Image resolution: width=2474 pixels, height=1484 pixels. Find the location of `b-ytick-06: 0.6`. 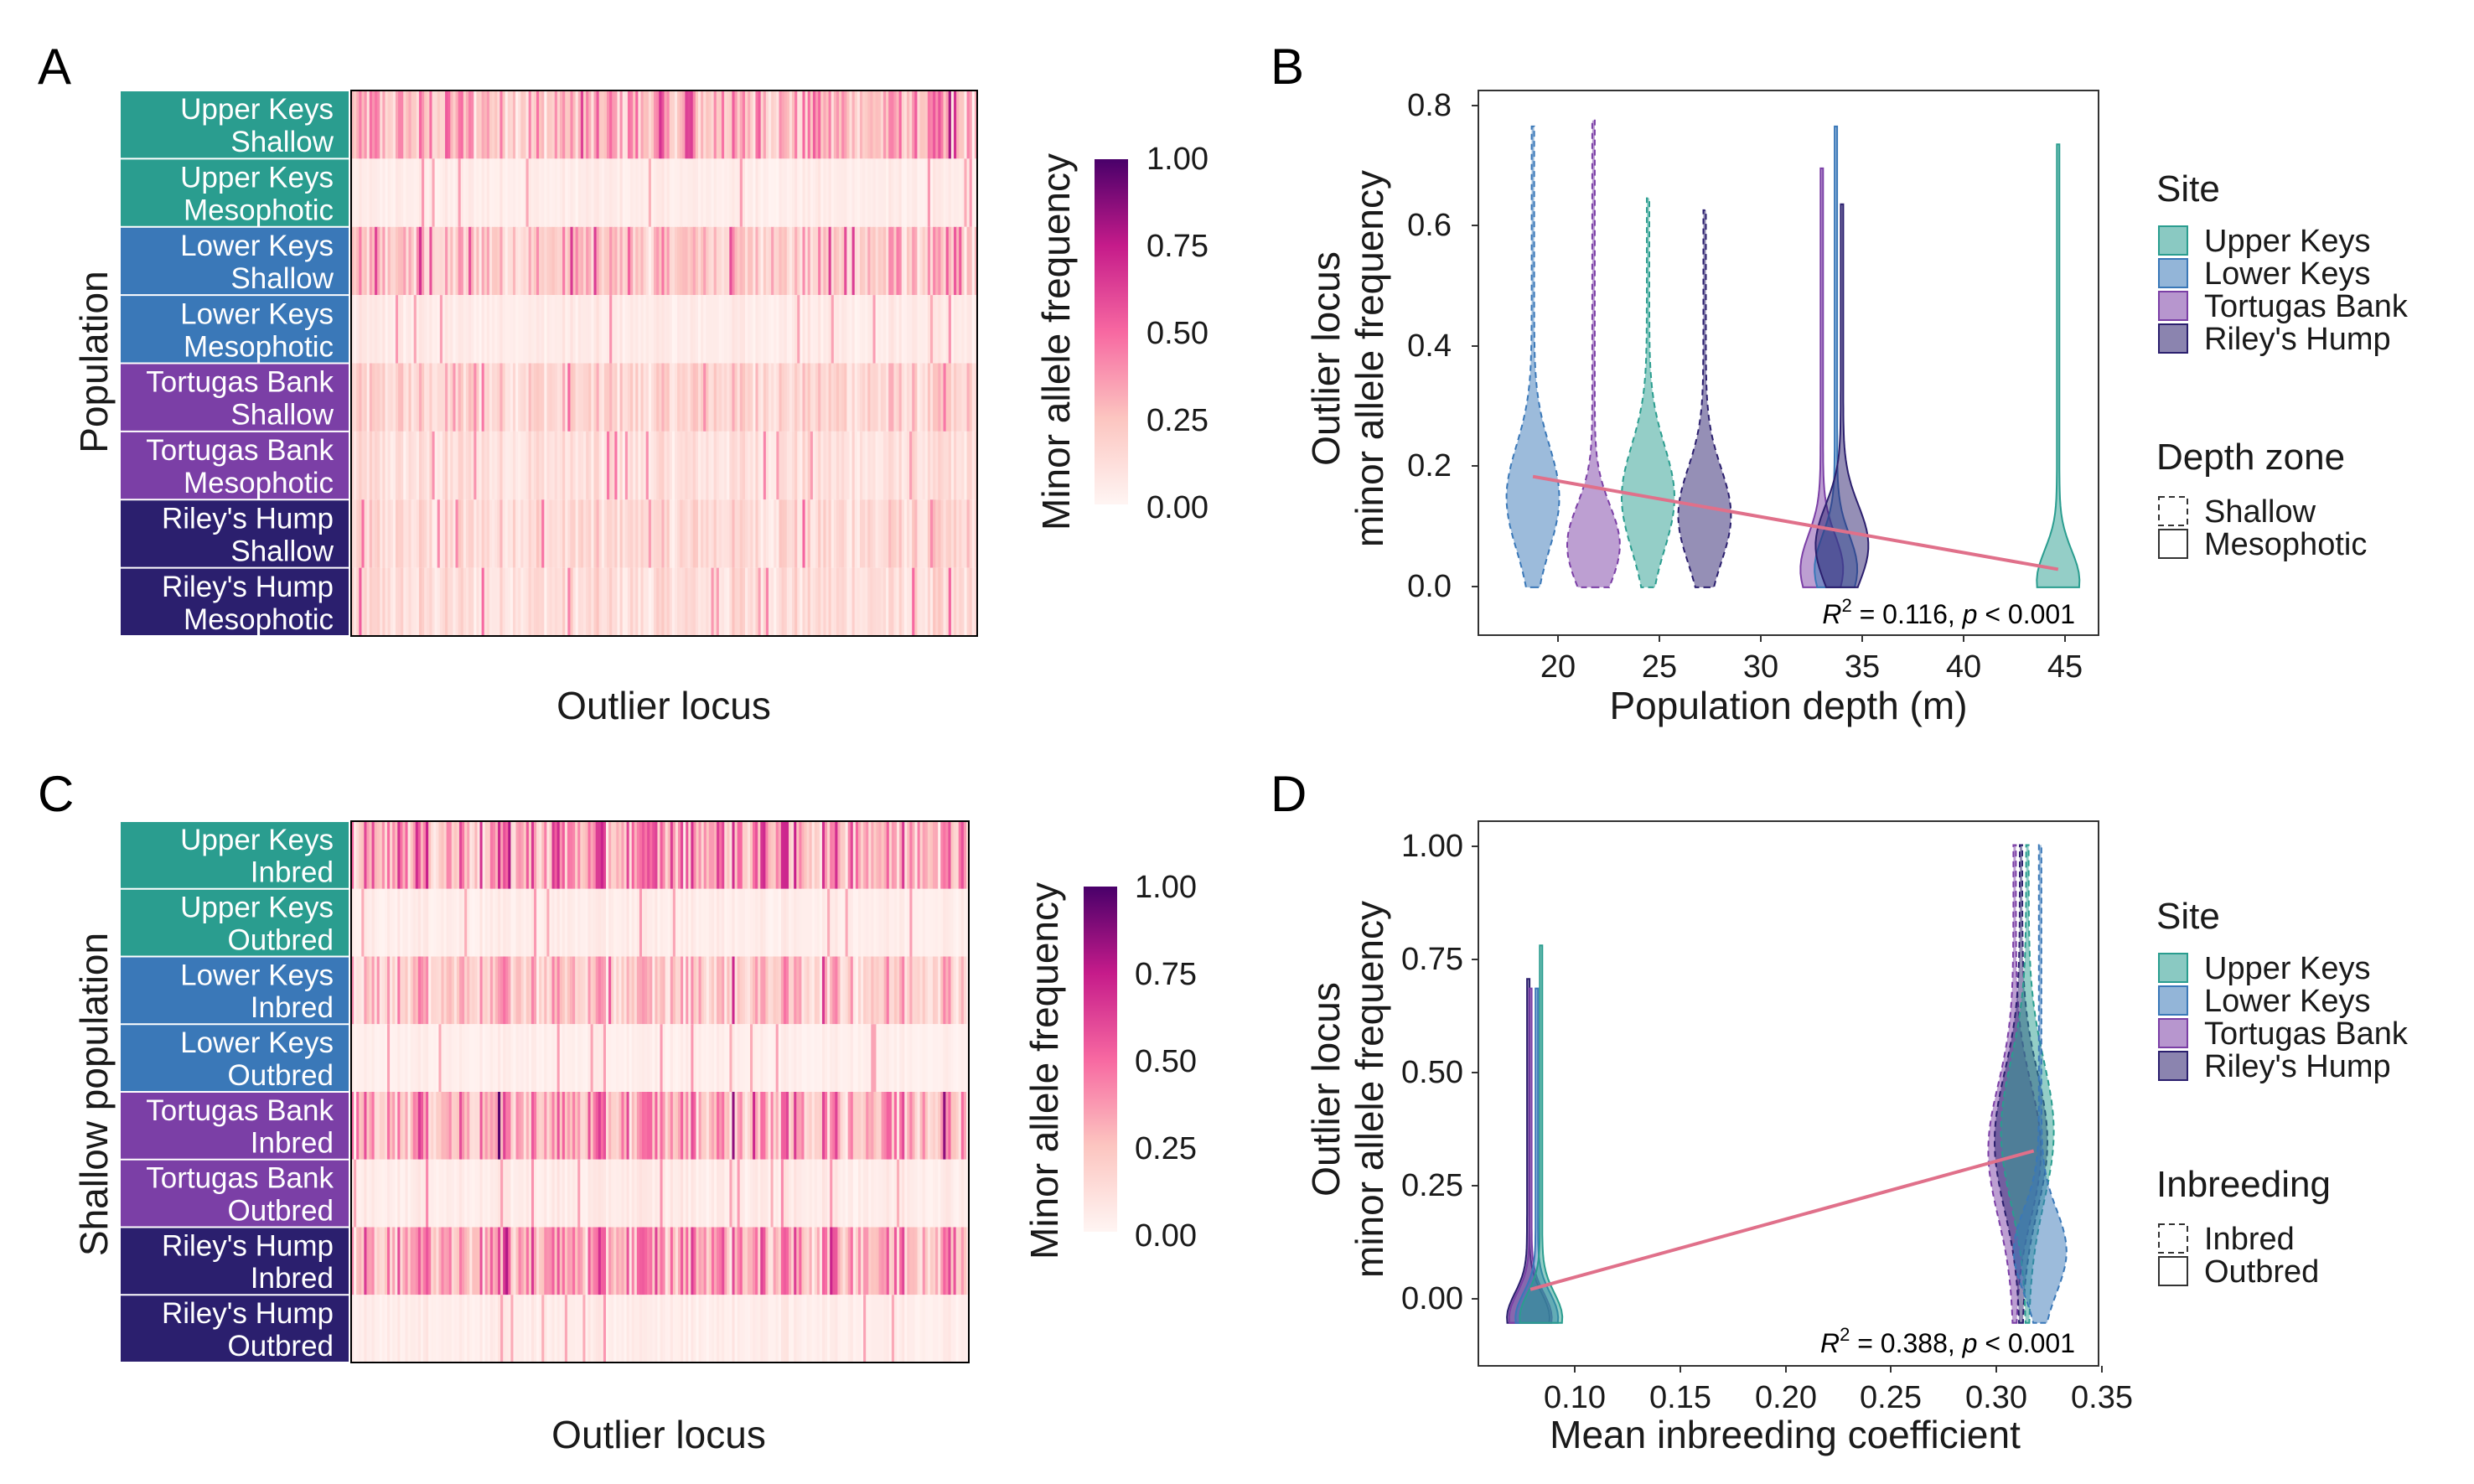

b-ytick-06: 0.6 is located at coordinates (1429, 226).